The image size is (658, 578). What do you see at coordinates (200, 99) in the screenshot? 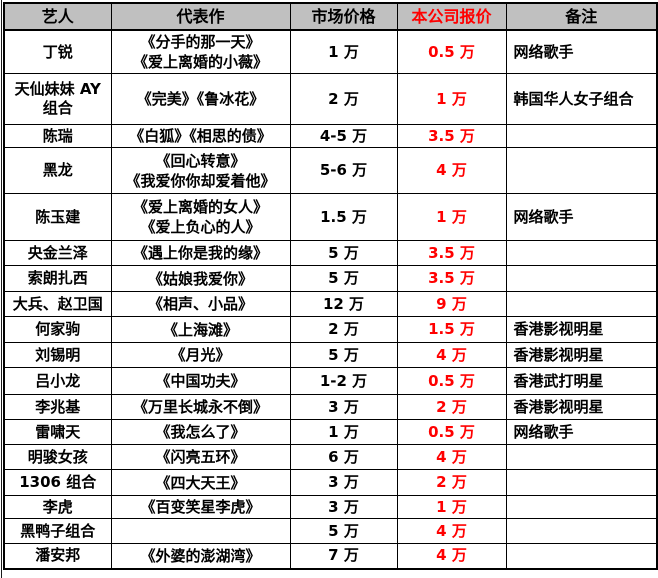
I see `works-cell: 《完美》《鲁冰花》` at bounding box center [200, 99].